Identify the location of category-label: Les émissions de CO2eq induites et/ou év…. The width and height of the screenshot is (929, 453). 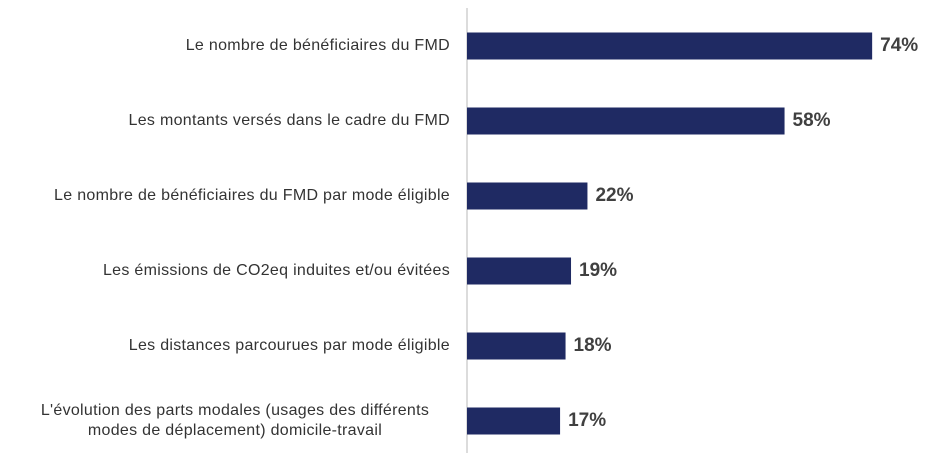
(276, 270).